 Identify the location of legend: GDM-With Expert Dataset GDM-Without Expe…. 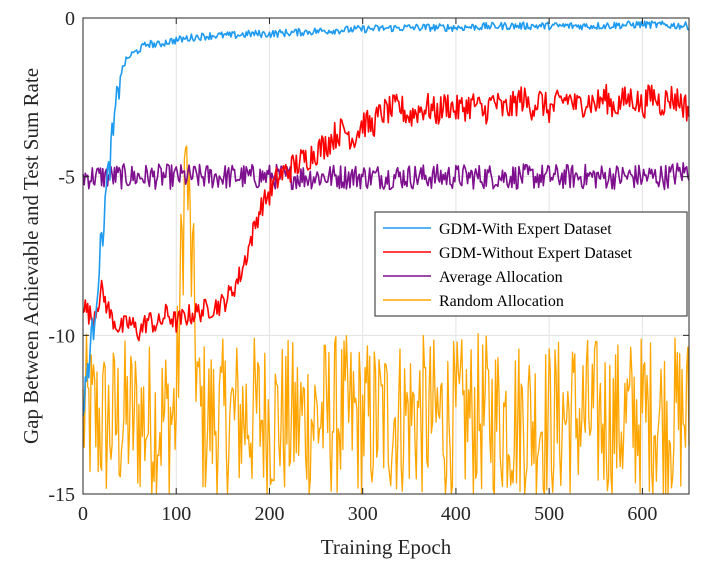
(531, 264).